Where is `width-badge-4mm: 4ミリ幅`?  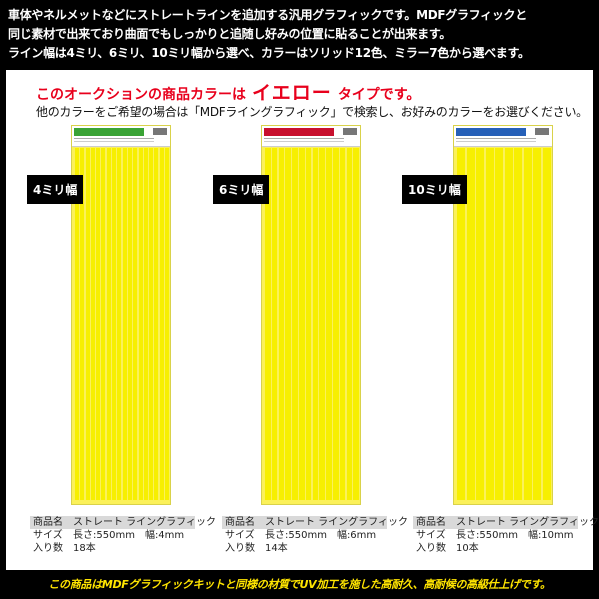 width-badge-4mm: 4ミリ幅 is located at coordinates (55, 189).